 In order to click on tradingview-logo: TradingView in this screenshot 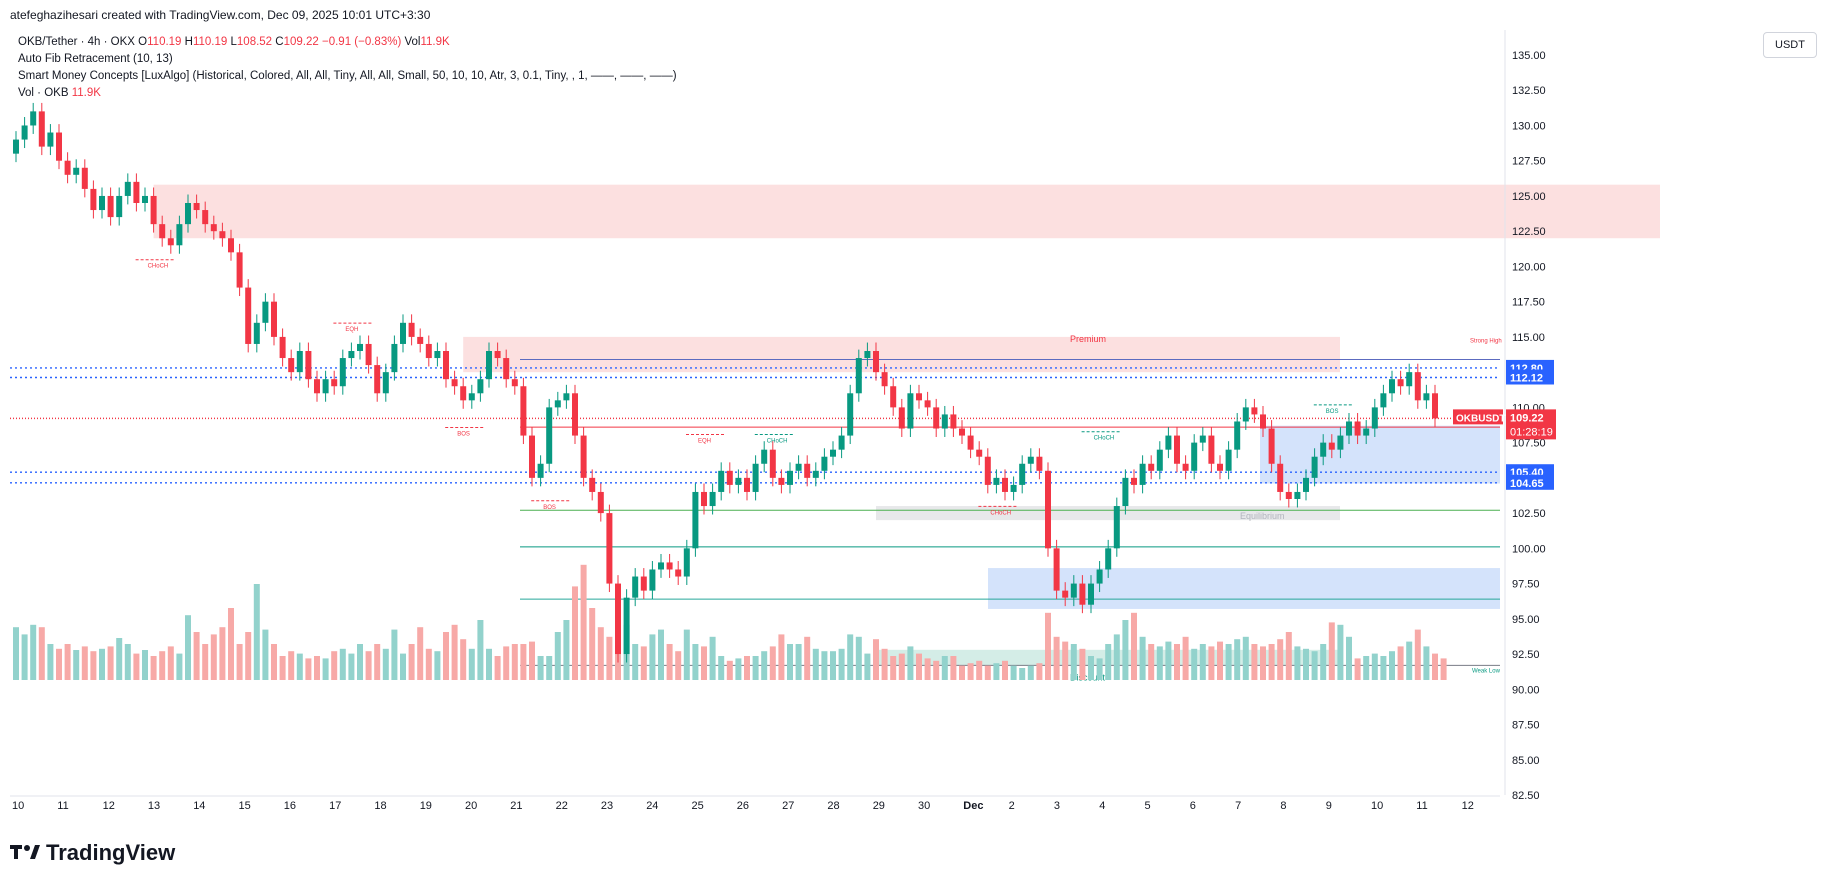, I will do `click(92, 853)`.